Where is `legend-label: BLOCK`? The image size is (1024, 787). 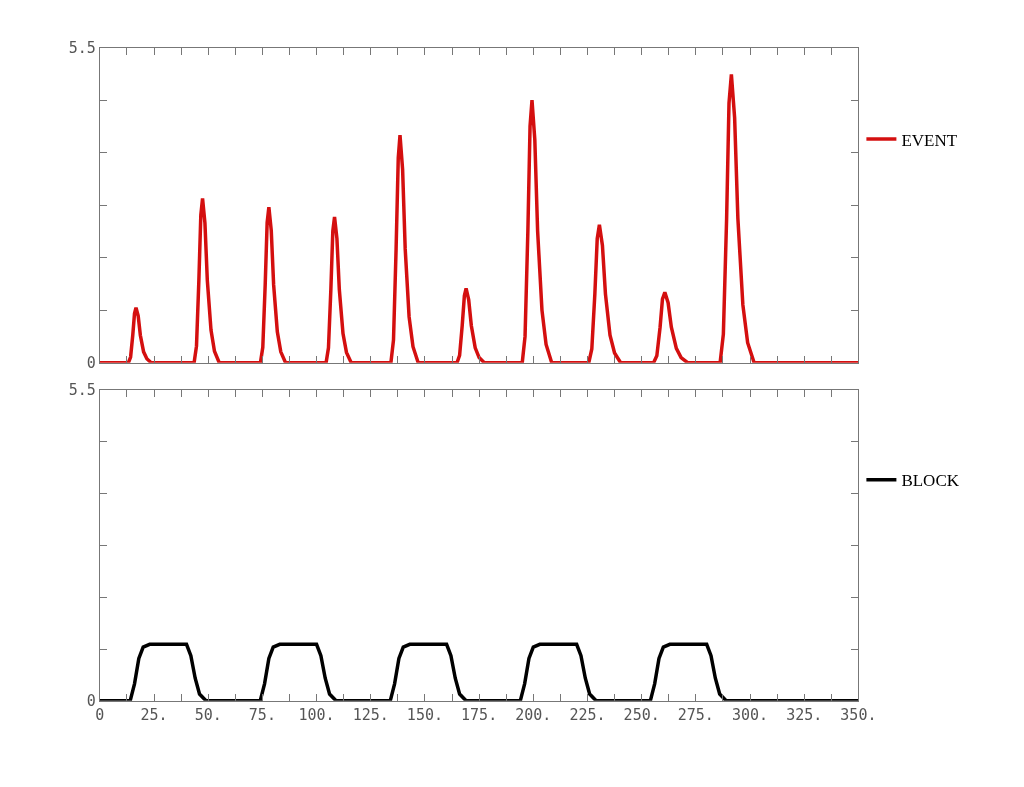 legend-label: BLOCK is located at coordinates (930, 481).